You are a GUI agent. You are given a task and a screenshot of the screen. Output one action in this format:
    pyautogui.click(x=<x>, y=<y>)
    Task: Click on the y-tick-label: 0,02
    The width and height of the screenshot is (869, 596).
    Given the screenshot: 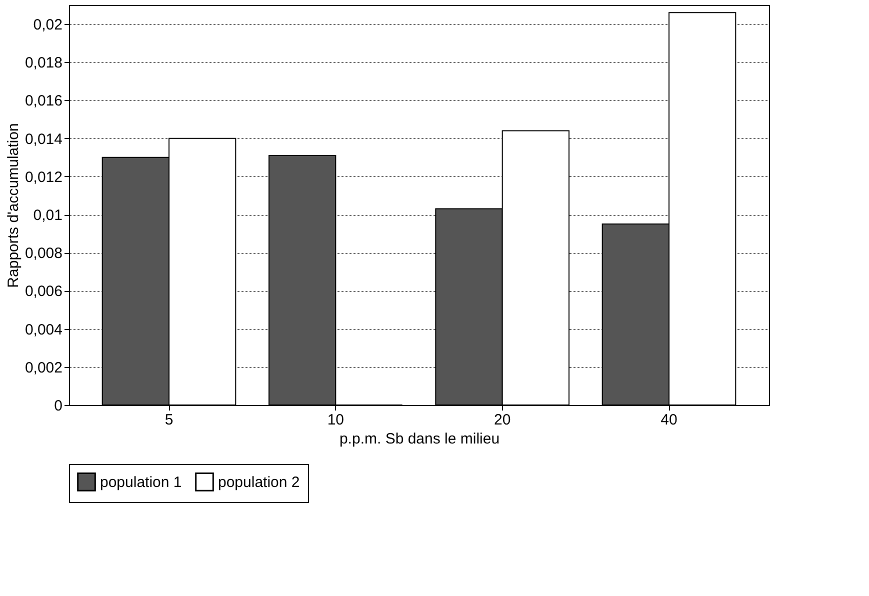 What is the action you would take?
    pyautogui.click(x=47, y=25)
    